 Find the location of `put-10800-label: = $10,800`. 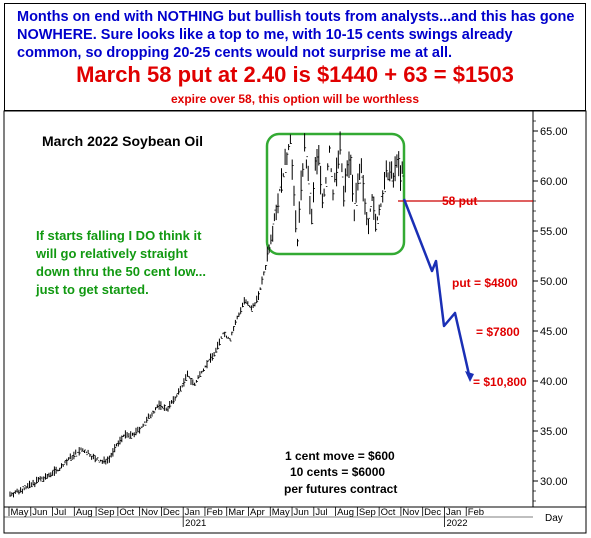

put-10800-label: = $10,800 is located at coordinates (500, 382).